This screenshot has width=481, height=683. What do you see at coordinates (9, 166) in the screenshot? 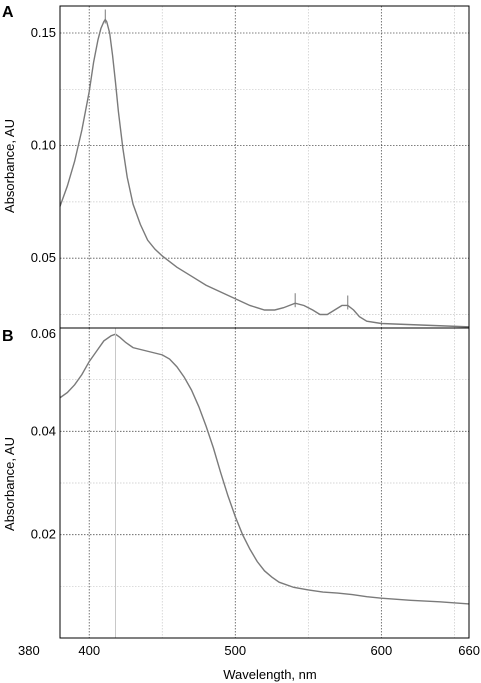
I see `panel-a-y-axis-label: Absorbance, AU` at bounding box center [9, 166].